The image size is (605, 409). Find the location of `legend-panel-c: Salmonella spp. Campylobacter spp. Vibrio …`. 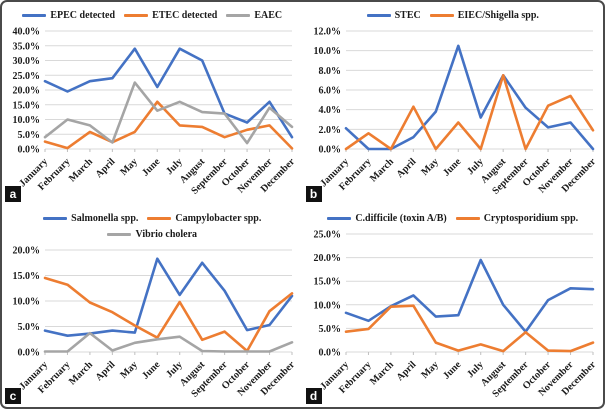

legend-panel-c: Salmonella spp. Campylobacter spp. Vibrio … is located at coordinates (152, 226).